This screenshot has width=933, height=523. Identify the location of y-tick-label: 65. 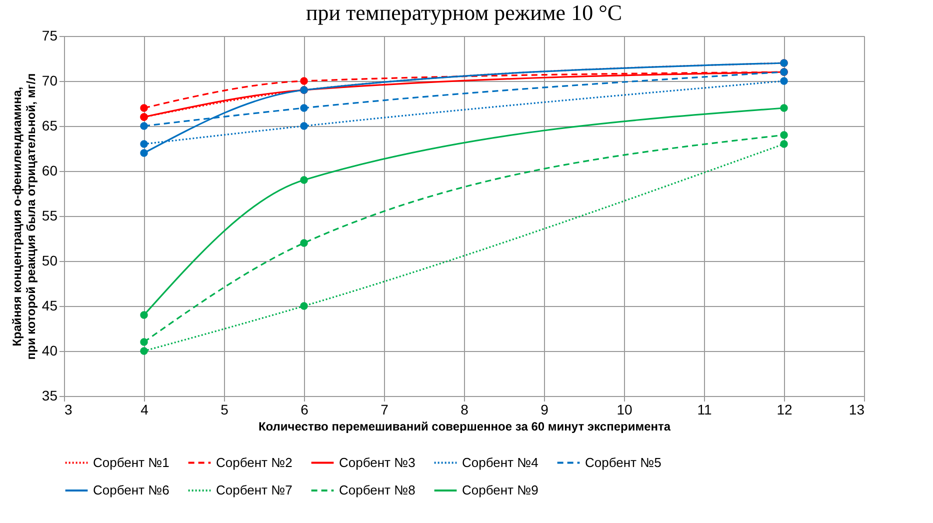
(50, 126).